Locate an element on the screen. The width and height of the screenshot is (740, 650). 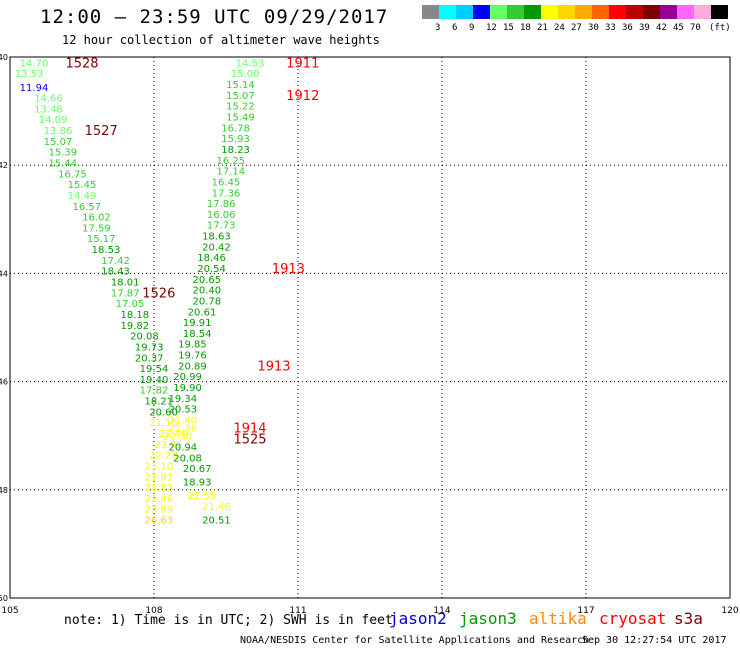
wave-height-value: 20.37 is located at coordinates (149, 358).